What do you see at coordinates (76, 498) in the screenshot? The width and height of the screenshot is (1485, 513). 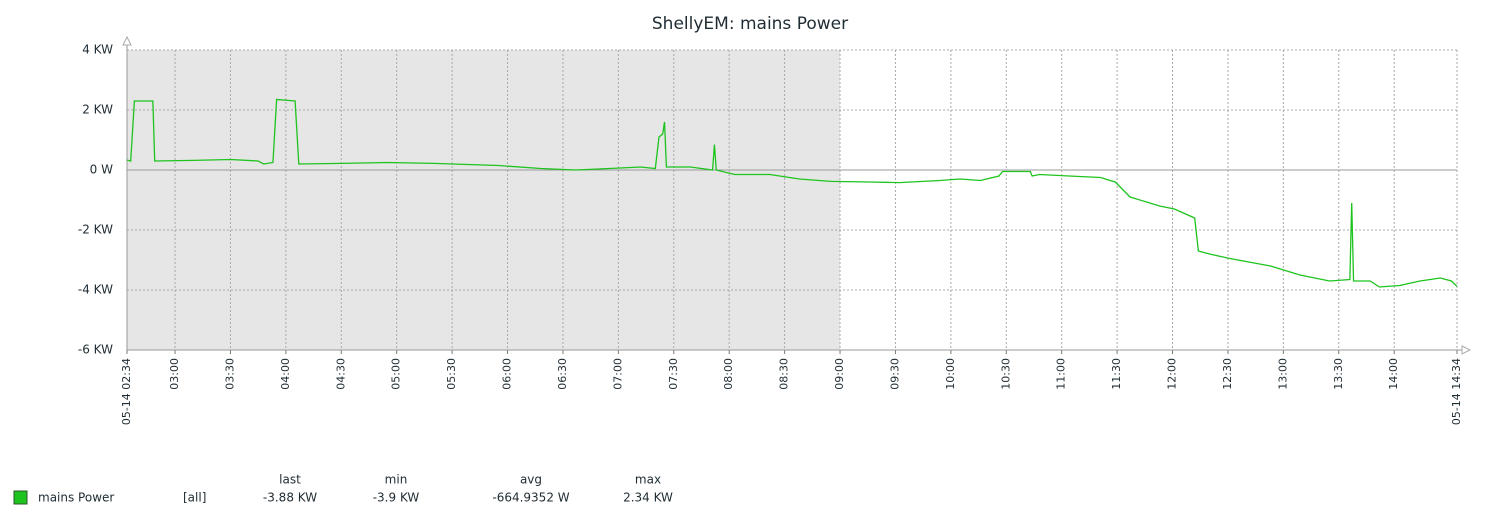 I see `legend-label: mains Power` at bounding box center [76, 498].